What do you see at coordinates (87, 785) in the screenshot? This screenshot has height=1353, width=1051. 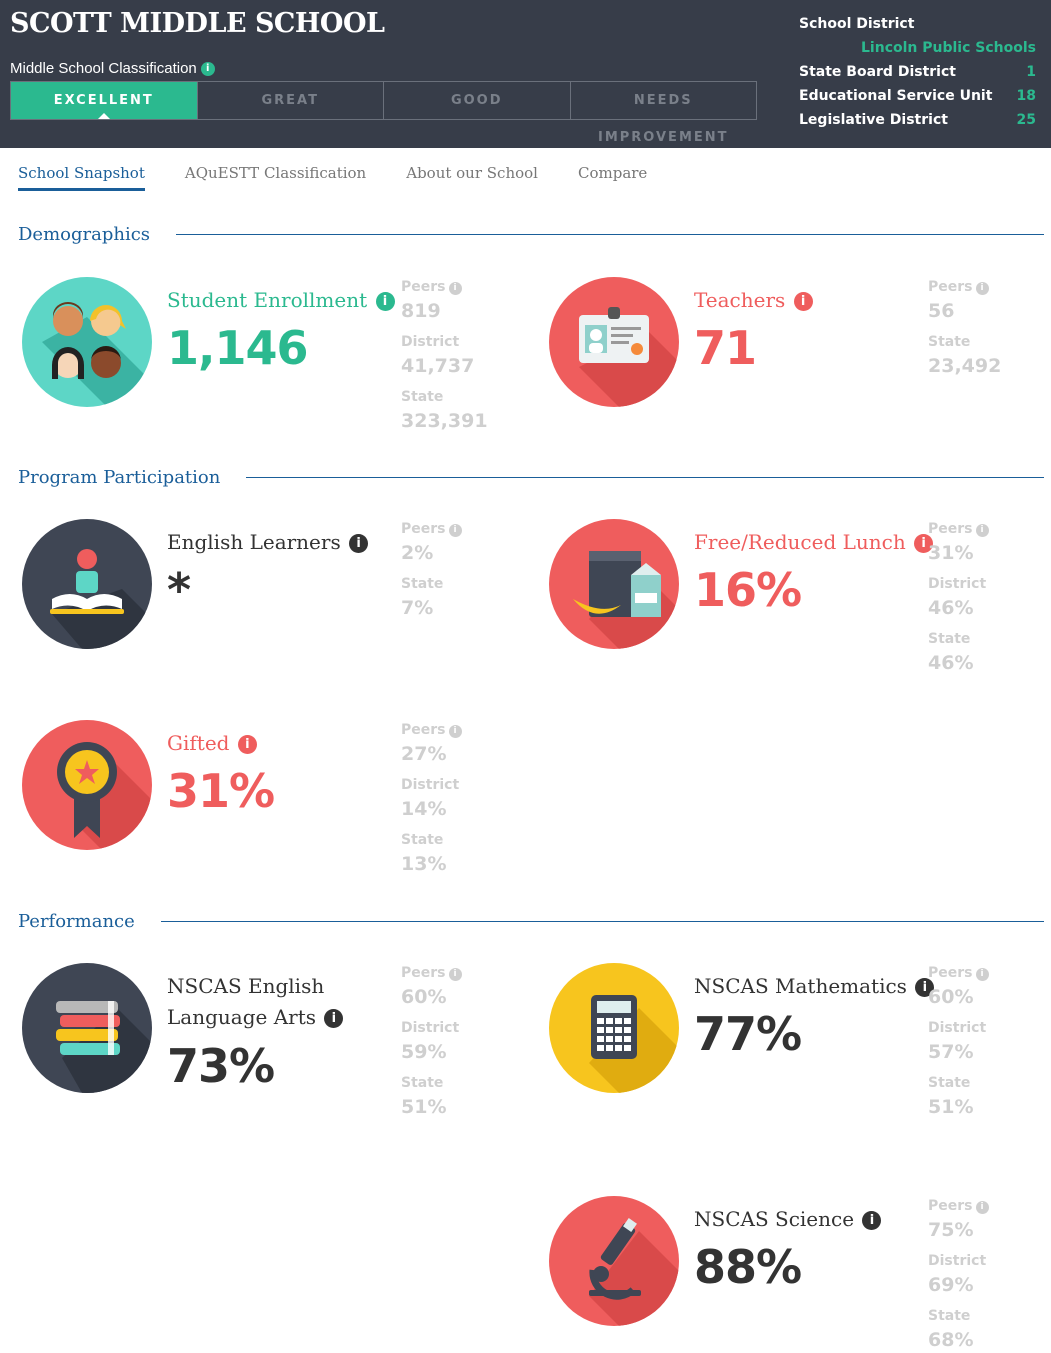 I see `award-ribbon-icon` at bounding box center [87, 785].